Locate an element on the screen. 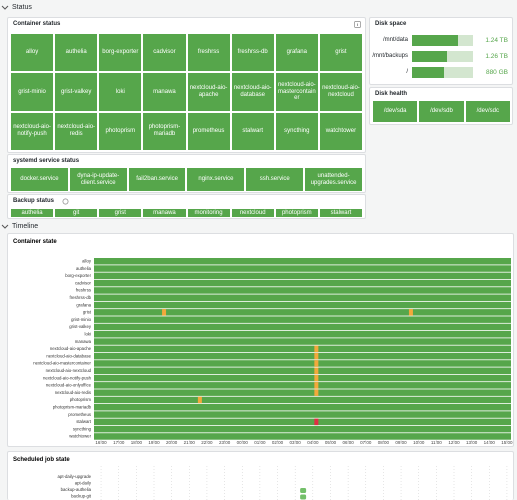  x-tick-label: 08:00 is located at coordinates (384, 442).